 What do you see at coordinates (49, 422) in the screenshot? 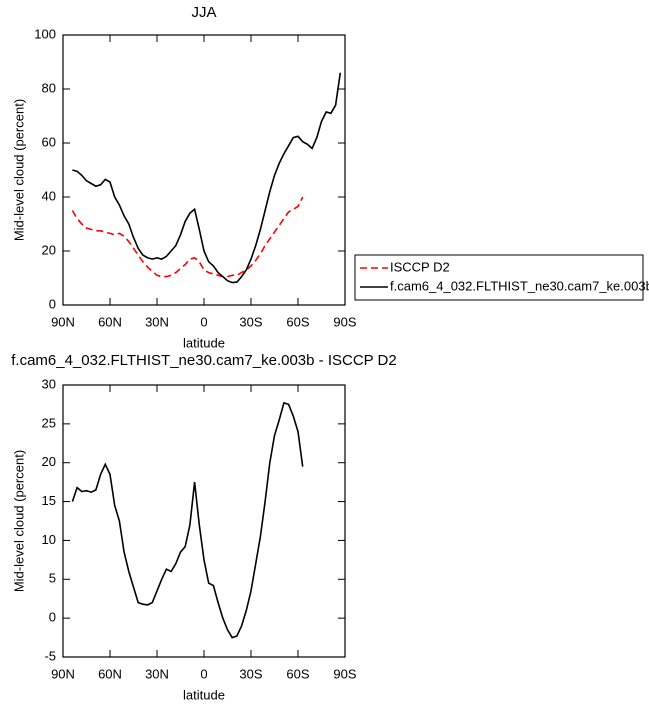
I see `y-tick-label: 25` at bounding box center [49, 422].